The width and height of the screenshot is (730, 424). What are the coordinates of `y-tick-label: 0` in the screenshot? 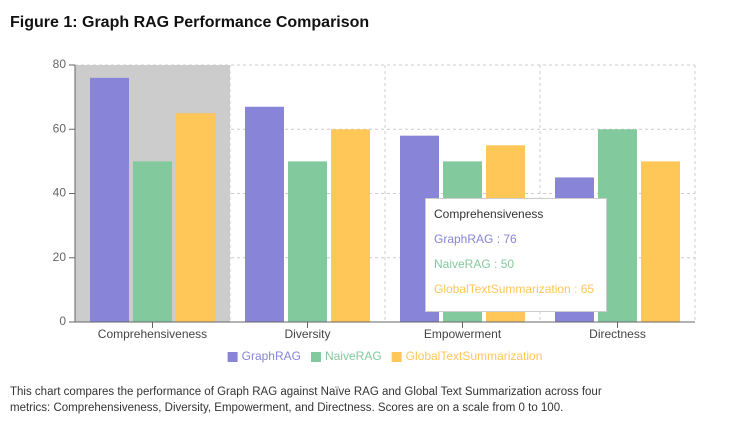 It's located at (62, 321).